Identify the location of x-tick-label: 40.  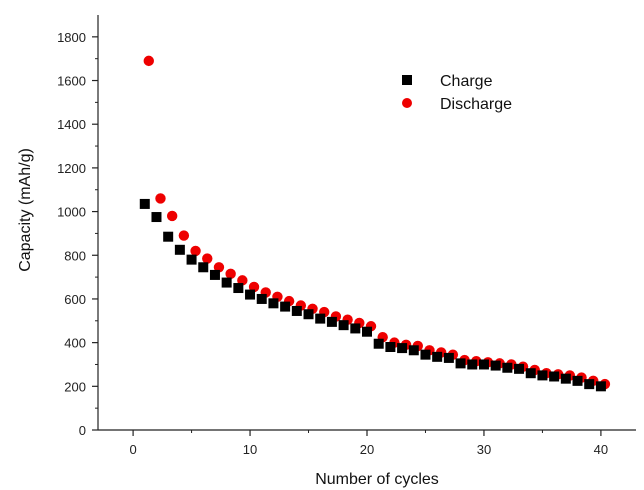
(601, 449).